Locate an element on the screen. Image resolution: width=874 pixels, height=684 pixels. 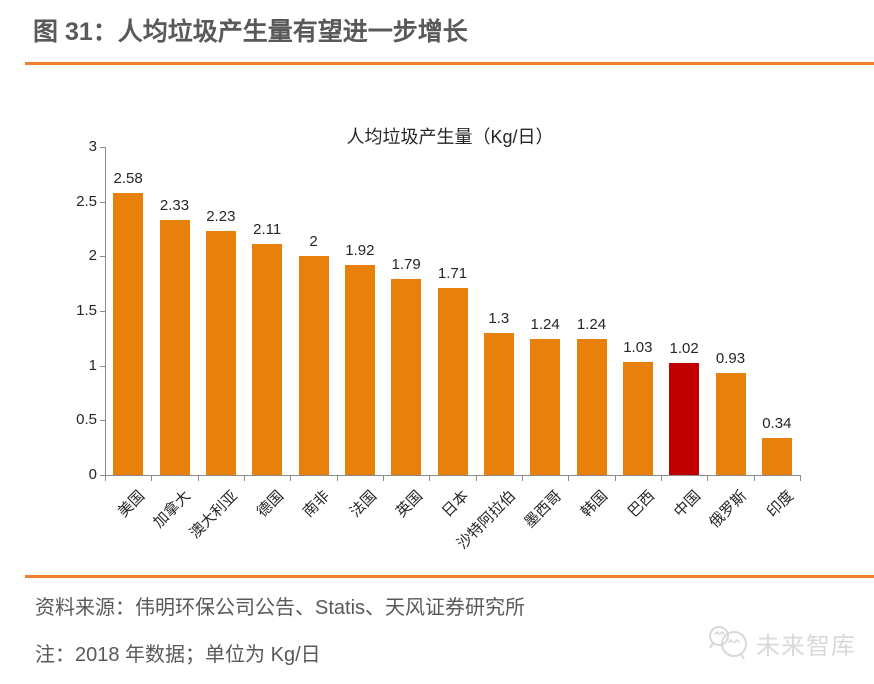
bar-德国 is located at coordinates (267, 359).